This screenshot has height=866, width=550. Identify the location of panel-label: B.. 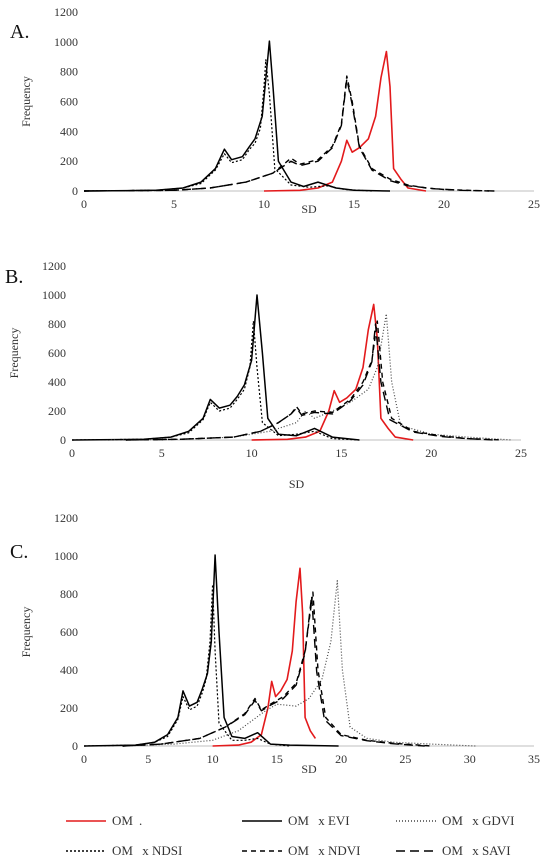
(14, 277).